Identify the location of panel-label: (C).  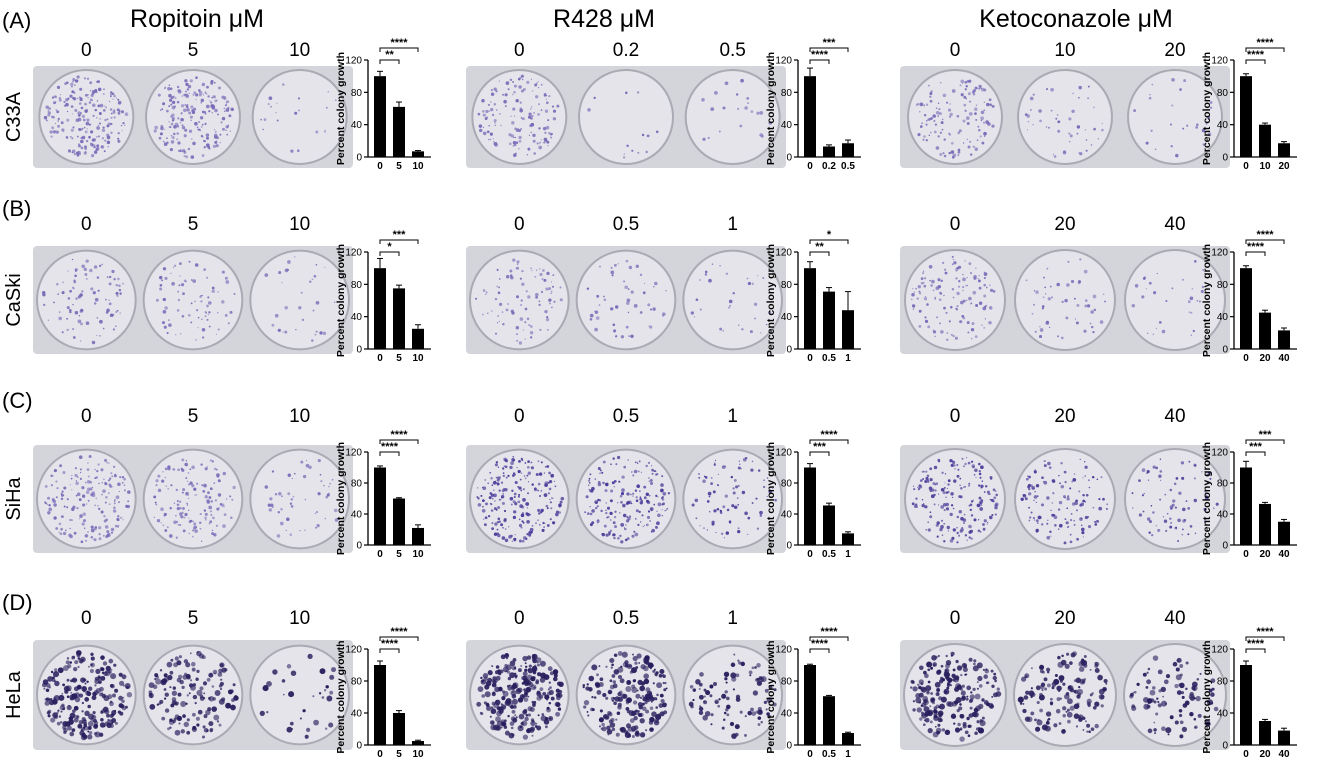
(17, 400).